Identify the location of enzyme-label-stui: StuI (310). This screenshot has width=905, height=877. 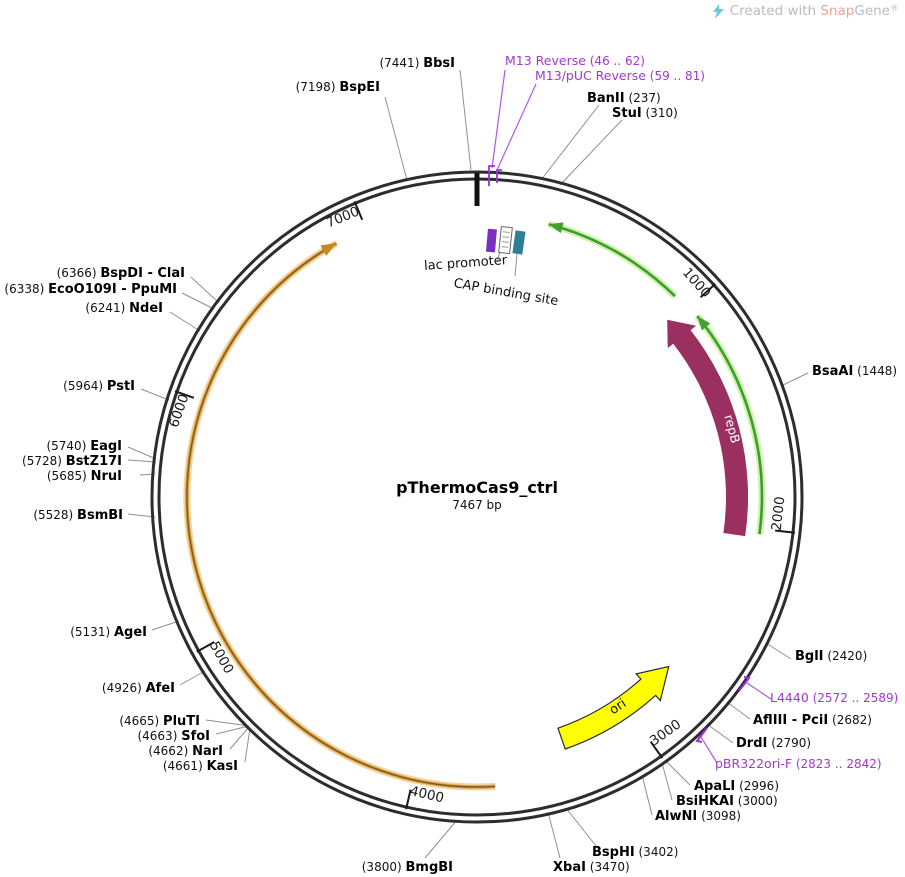
(645, 113).